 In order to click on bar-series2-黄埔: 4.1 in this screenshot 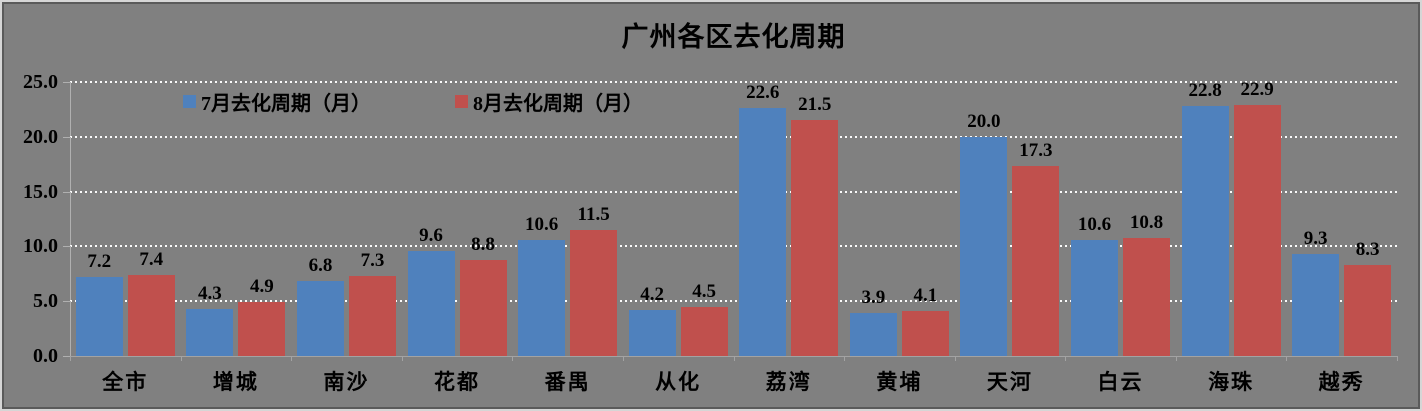, I will do `click(925, 321)`.